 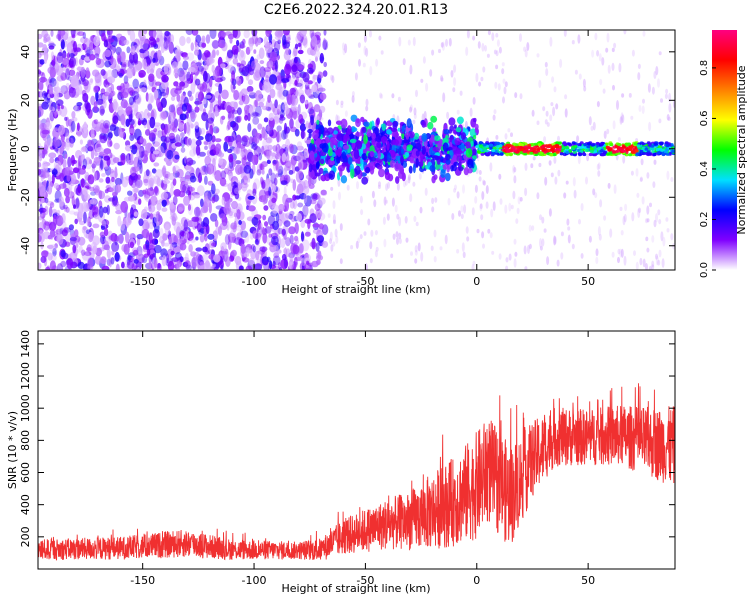 What do you see at coordinates (355, 588) in the screenshot?
I see `snr-x-label: Height of straight line (km)` at bounding box center [355, 588].